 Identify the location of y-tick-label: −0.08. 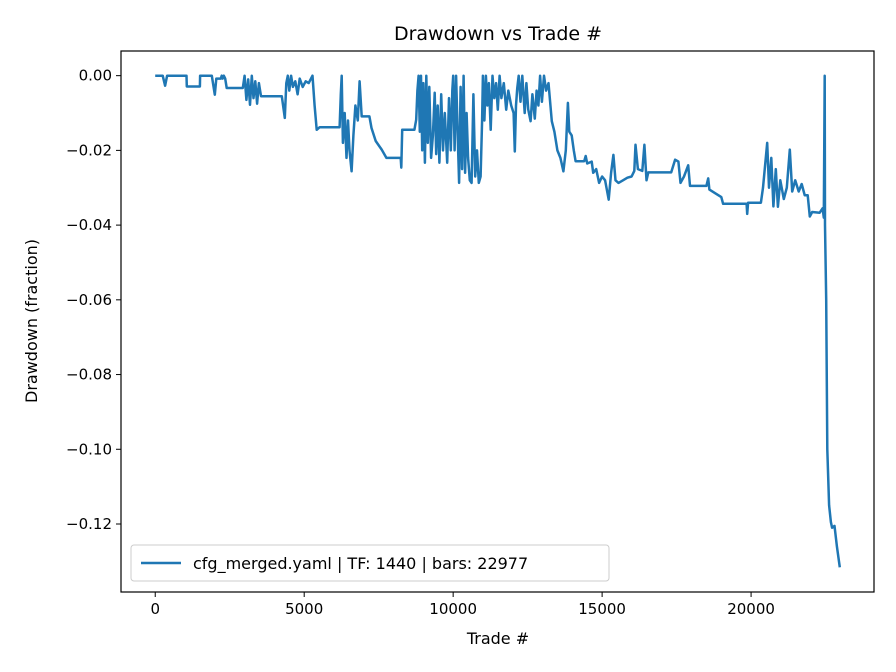
(89, 375).